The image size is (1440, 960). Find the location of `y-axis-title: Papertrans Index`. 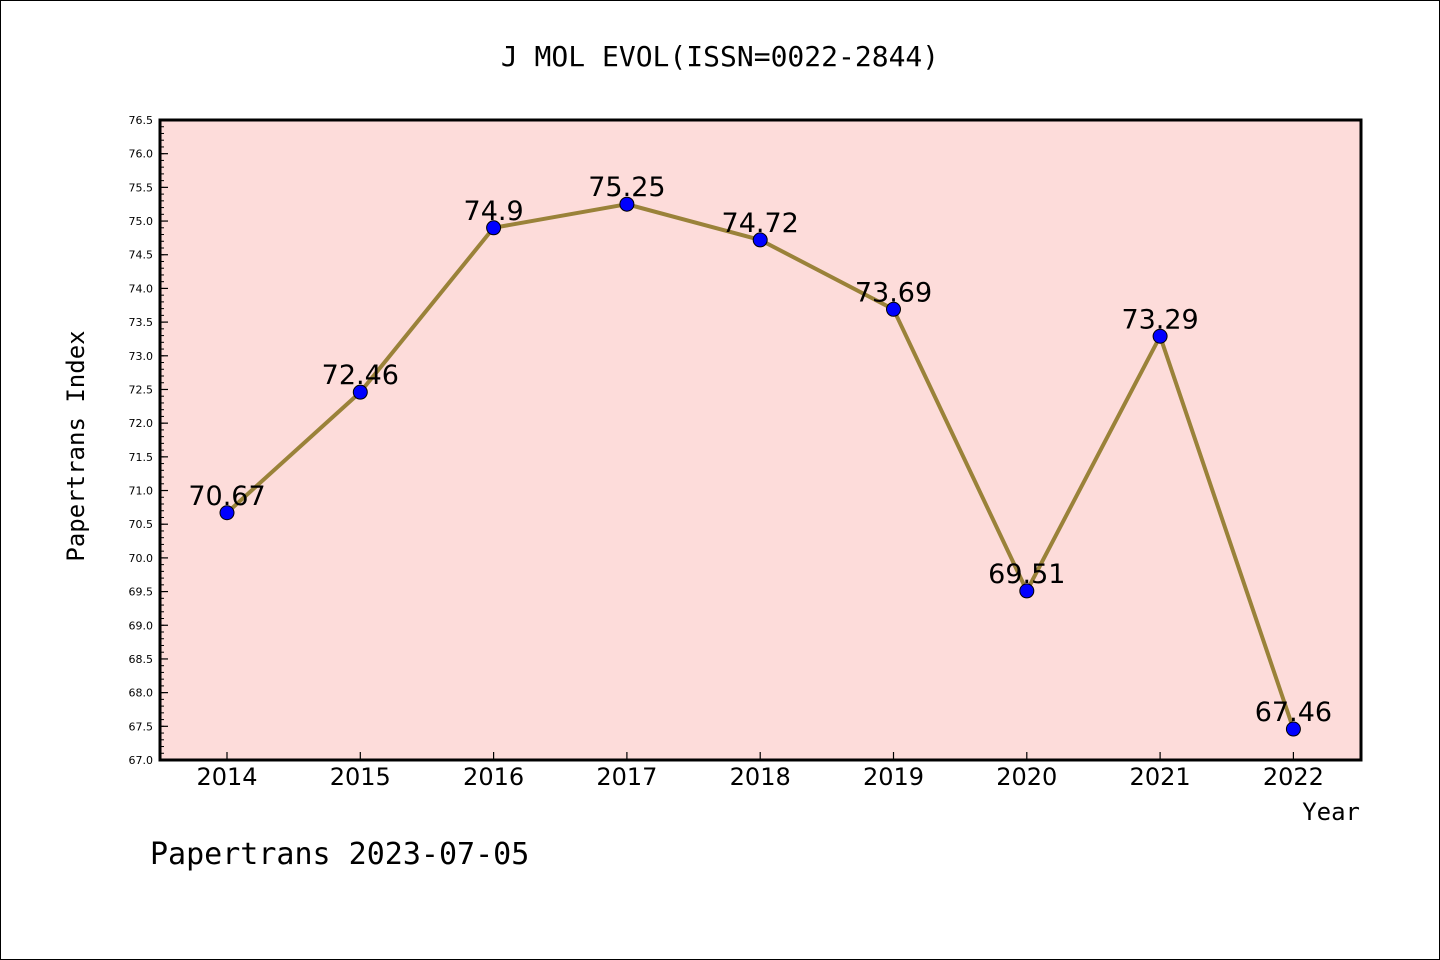

y-axis-title: Papertrans Index is located at coordinates (76, 445).